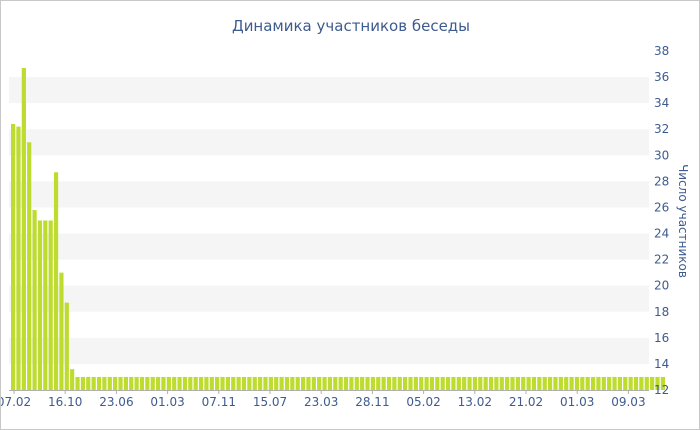 This screenshot has height=430, width=700. I want to click on x-tick-label: 28.11, so click(372, 402).